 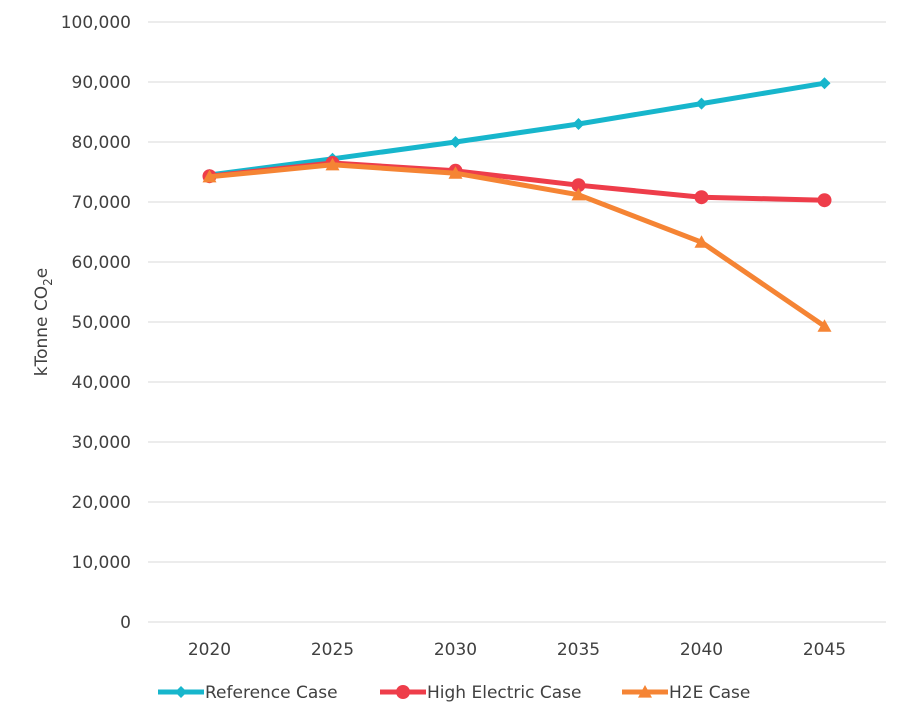 What do you see at coordinates (101, 503) in the screenshot?
I see `y-tick-label: 20,000` at bounding box center [101, 503].